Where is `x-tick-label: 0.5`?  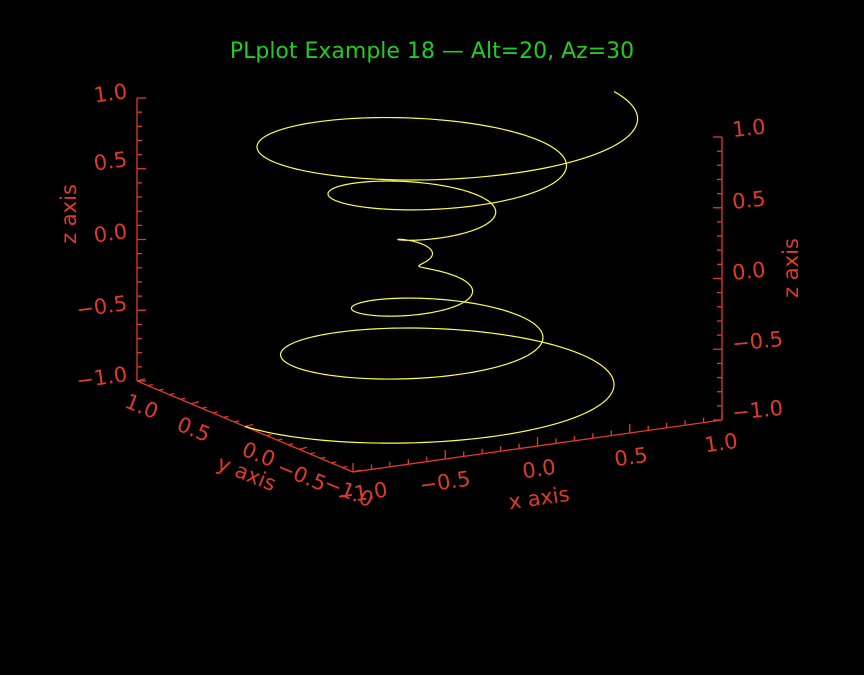
x-tick-label: 0.5 is located at coordinates (631, 457).